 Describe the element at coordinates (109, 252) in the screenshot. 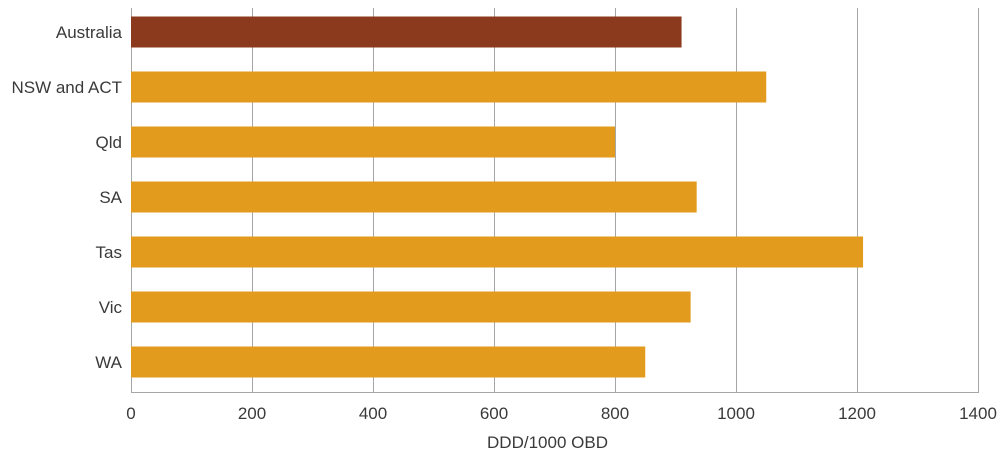

I see `category-label: Tas` at that location.